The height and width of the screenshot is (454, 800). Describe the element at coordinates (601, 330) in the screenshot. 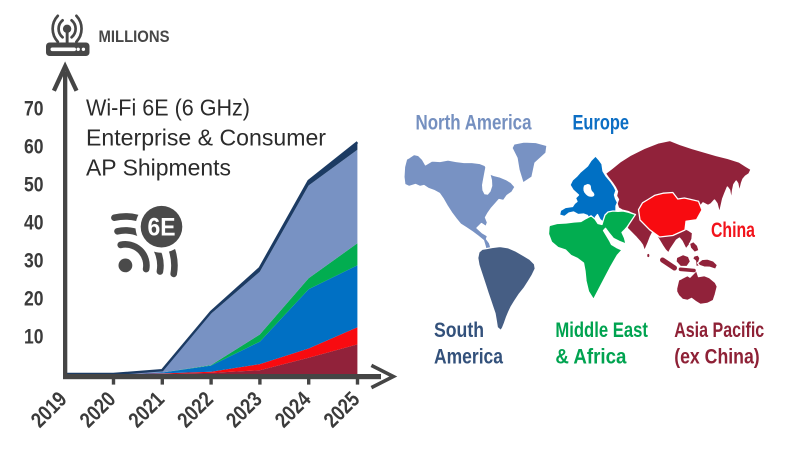

I see `svg-text: Middle East` at that location.